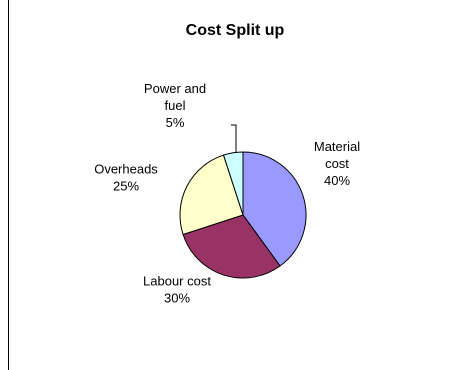 The height and width of the screenshot is (370, 470). I want to click on pie-slice-material-cost, so click(274, 209).